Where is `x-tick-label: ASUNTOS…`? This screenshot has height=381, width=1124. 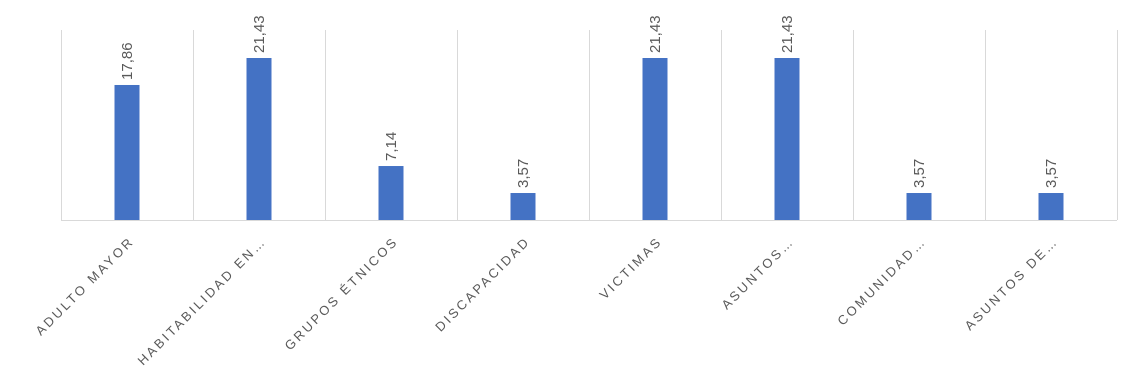 x-tick-label: ASUNTOS… is located at coordinates (757, 273).